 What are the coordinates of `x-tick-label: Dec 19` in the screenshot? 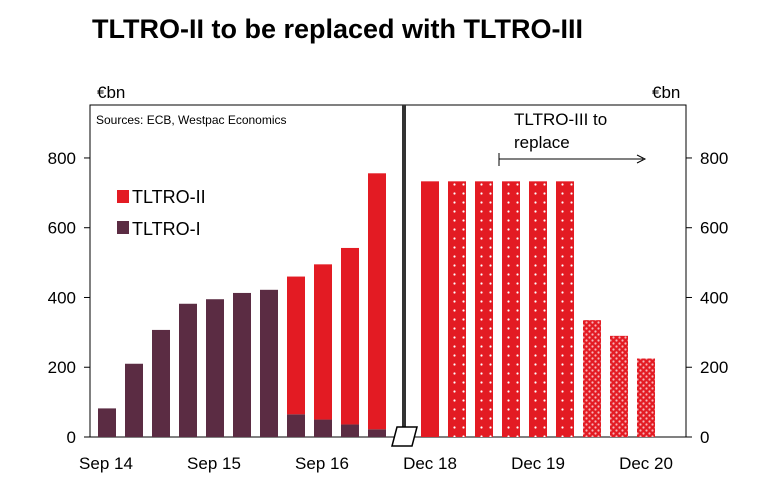 It's located at (538, 463).